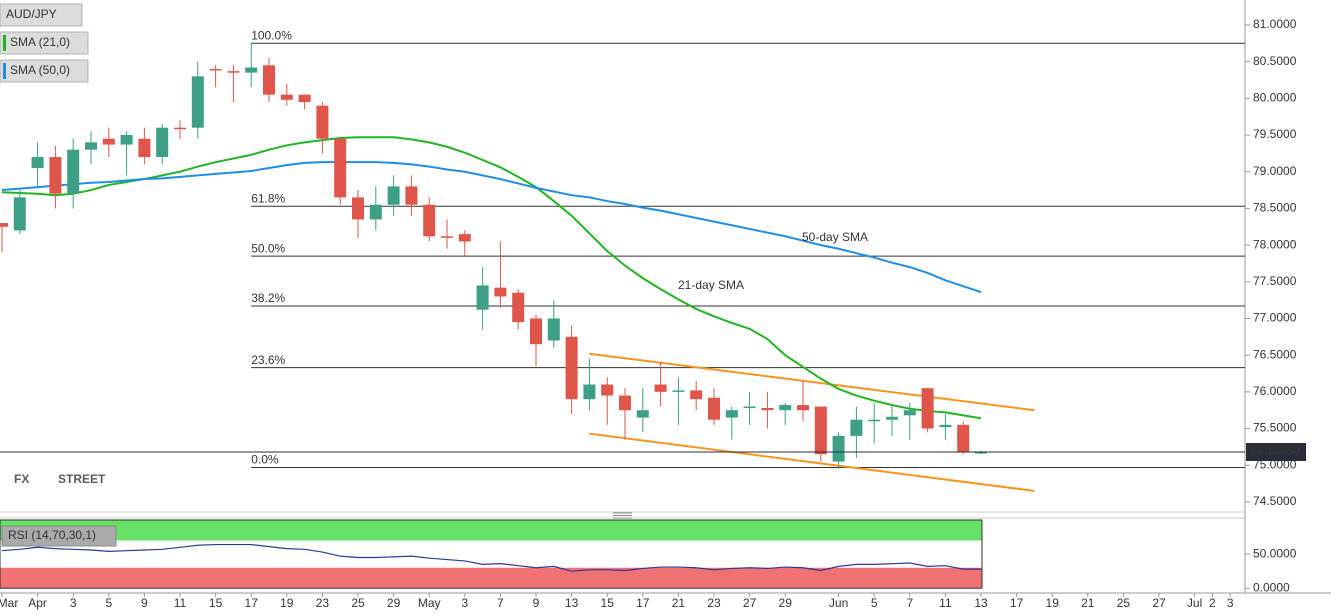 The height and width of the screenshot is (615, 1331). What do you see at coordinates (874, 603) in the screenshot?
I see `x-tick-label: 5` at bounding box center [874, 603].